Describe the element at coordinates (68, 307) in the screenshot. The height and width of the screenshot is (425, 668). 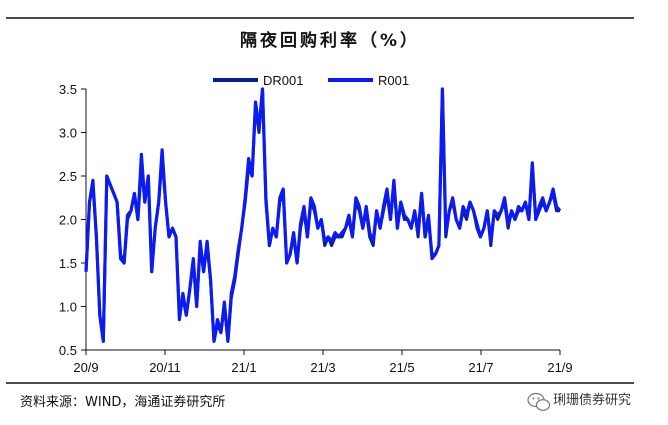
I see `y-tick-label: 1.0` at that location.